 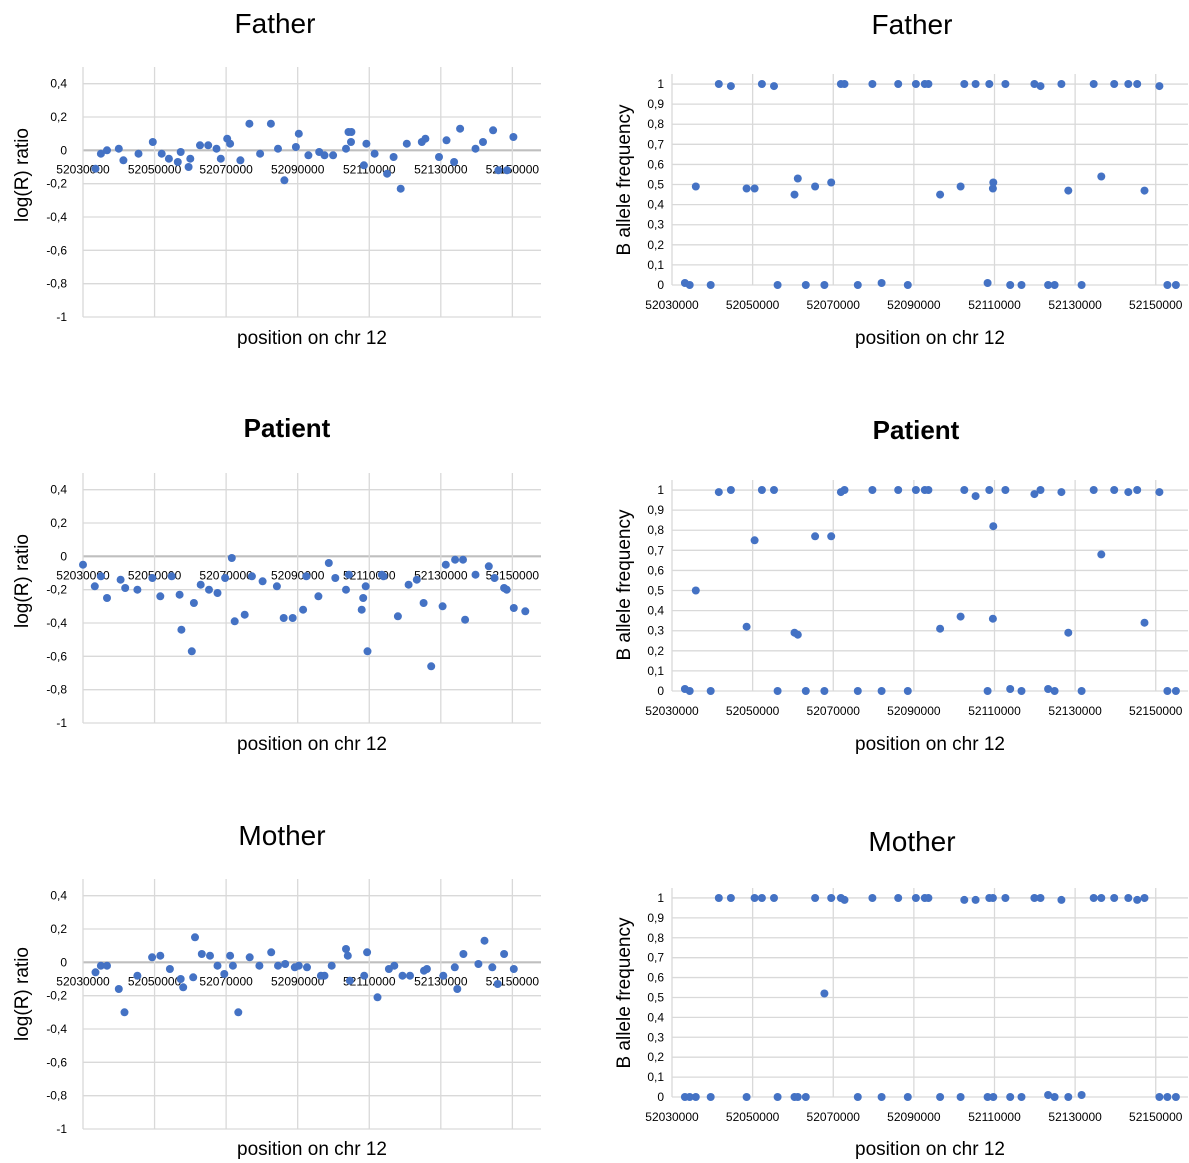 I want to click on y-tick-label: -0,4, so click(x=56, y=1029).